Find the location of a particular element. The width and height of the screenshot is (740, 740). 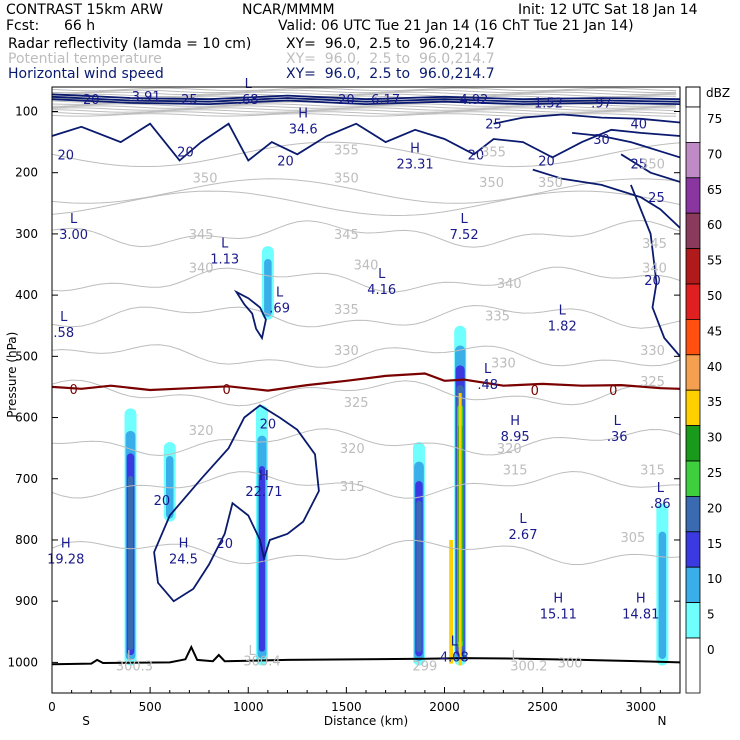

field-name-reflectivity: Radar reflectivity (lamda = 10 cm) is located at coordinates (130, 44).